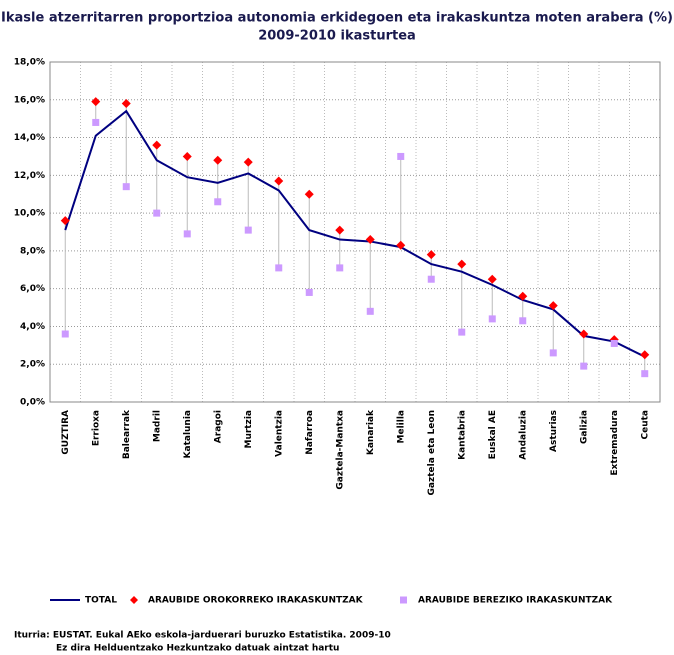  Describe the element at coordinates (188, 434) in the screenshot. I see `x-tick-label: Katalunia` at that location.